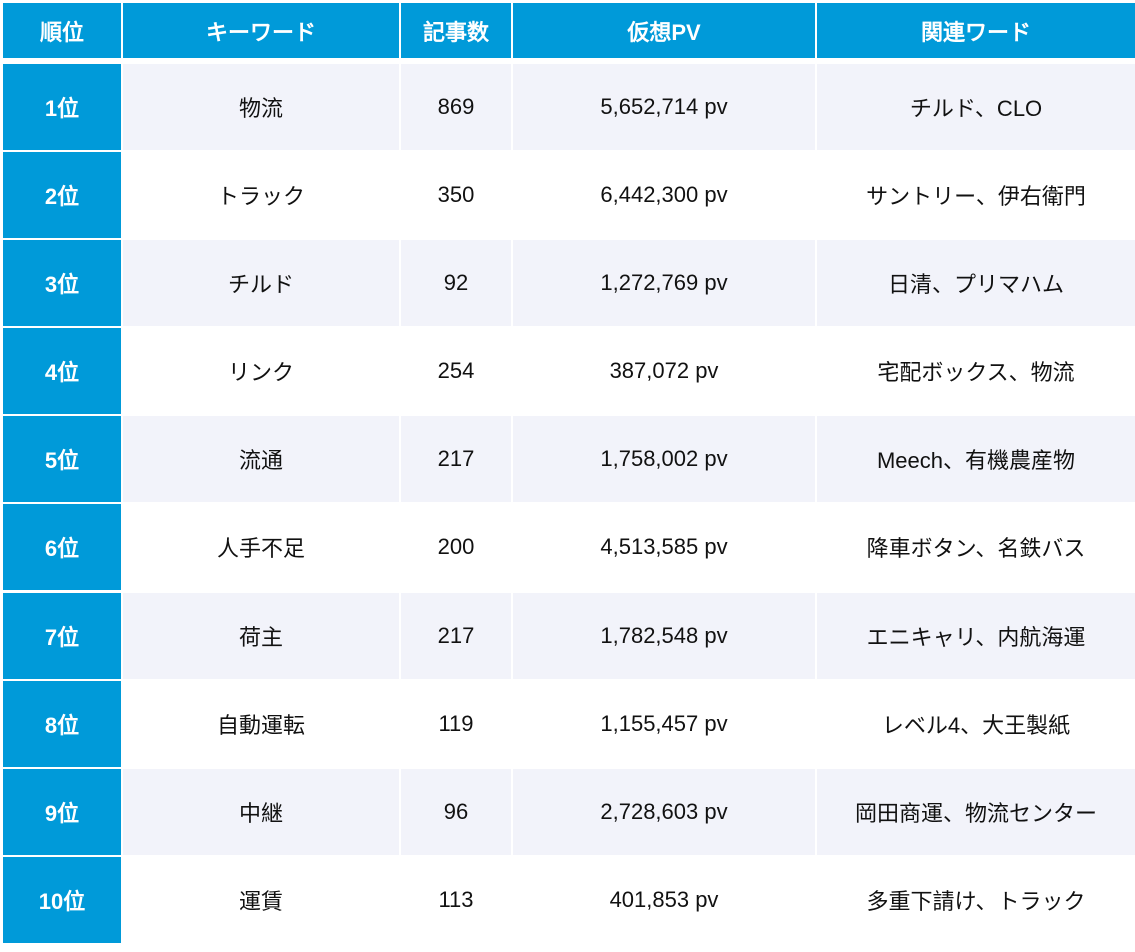 This screenshot has width=1135, height=952. Describe the element at coordinates (62, 723) in the screenshot. I see `table-cell-rank: 8位` at that location.